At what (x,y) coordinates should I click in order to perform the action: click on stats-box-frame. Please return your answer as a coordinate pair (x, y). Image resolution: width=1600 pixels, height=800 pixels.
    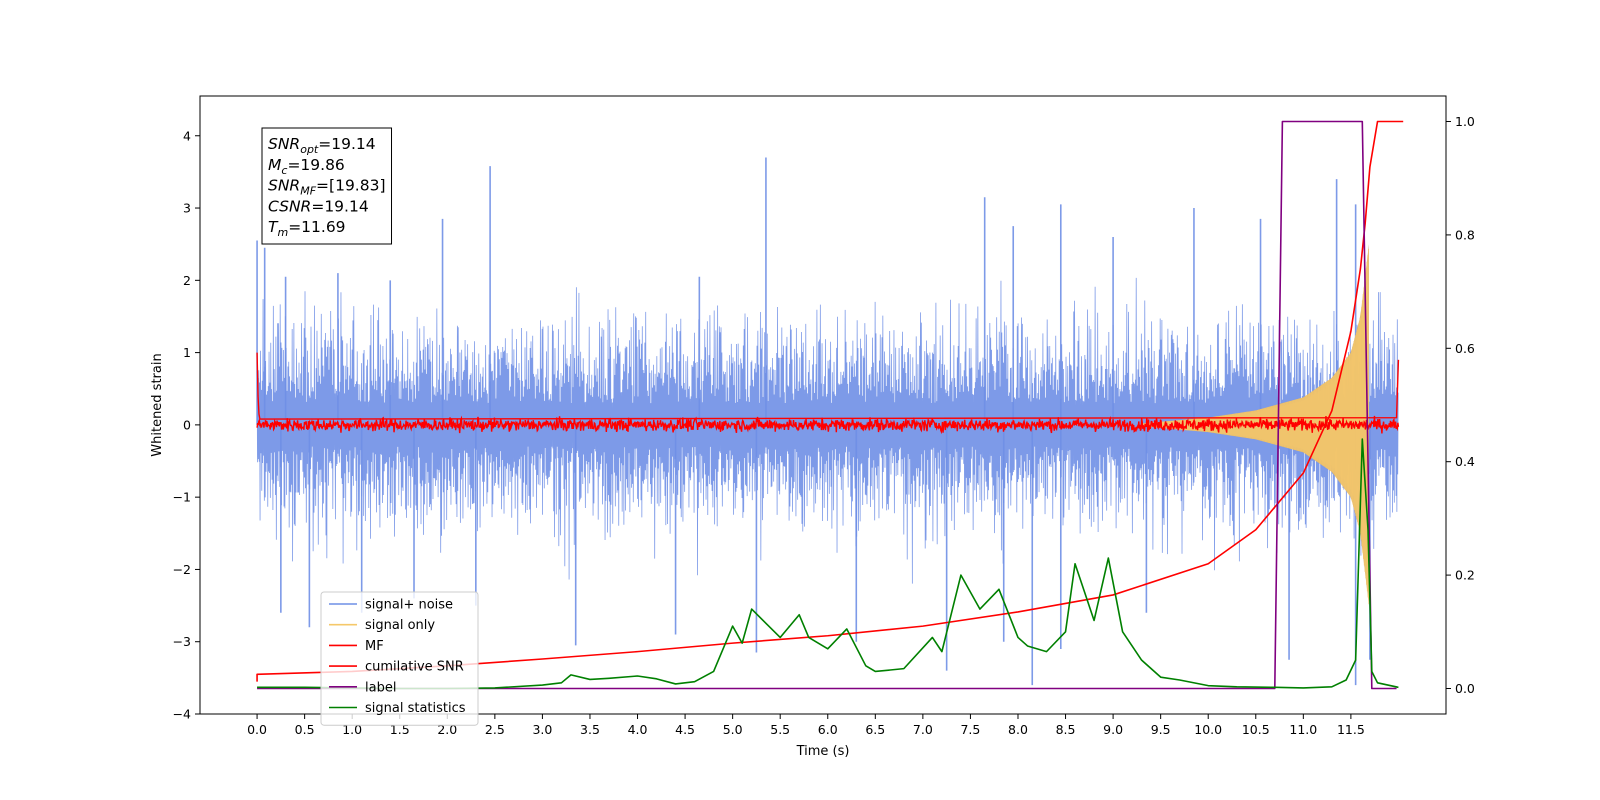
    Looking at the image, I should click on (327, 186).